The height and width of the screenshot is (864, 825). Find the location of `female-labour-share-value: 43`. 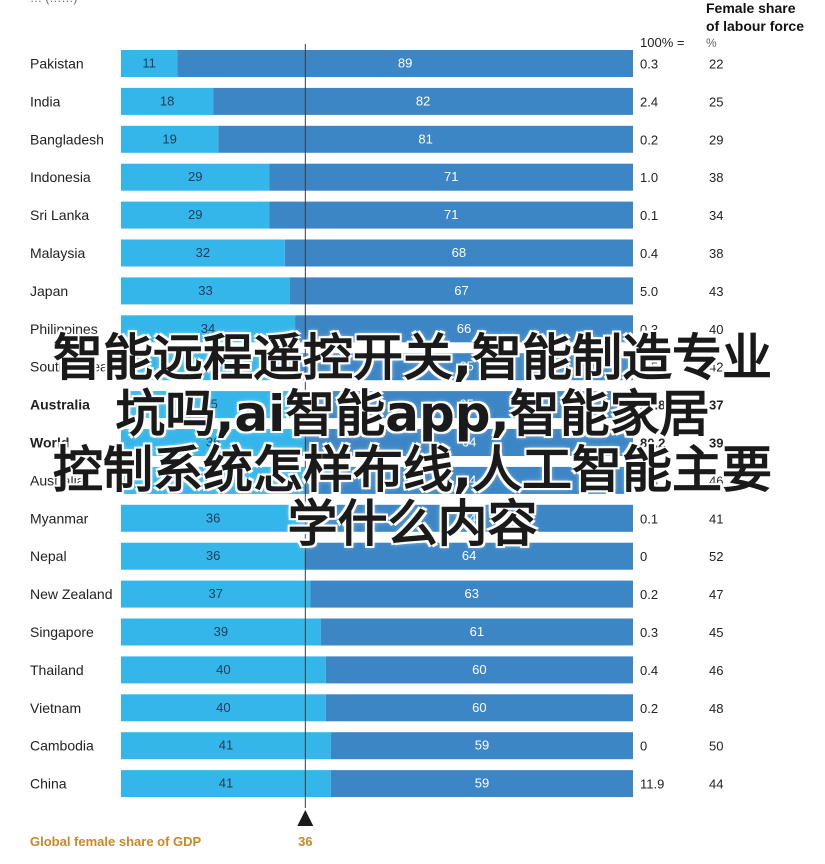

female-labour-share-value: 43 is located at coordinates (716, 291).